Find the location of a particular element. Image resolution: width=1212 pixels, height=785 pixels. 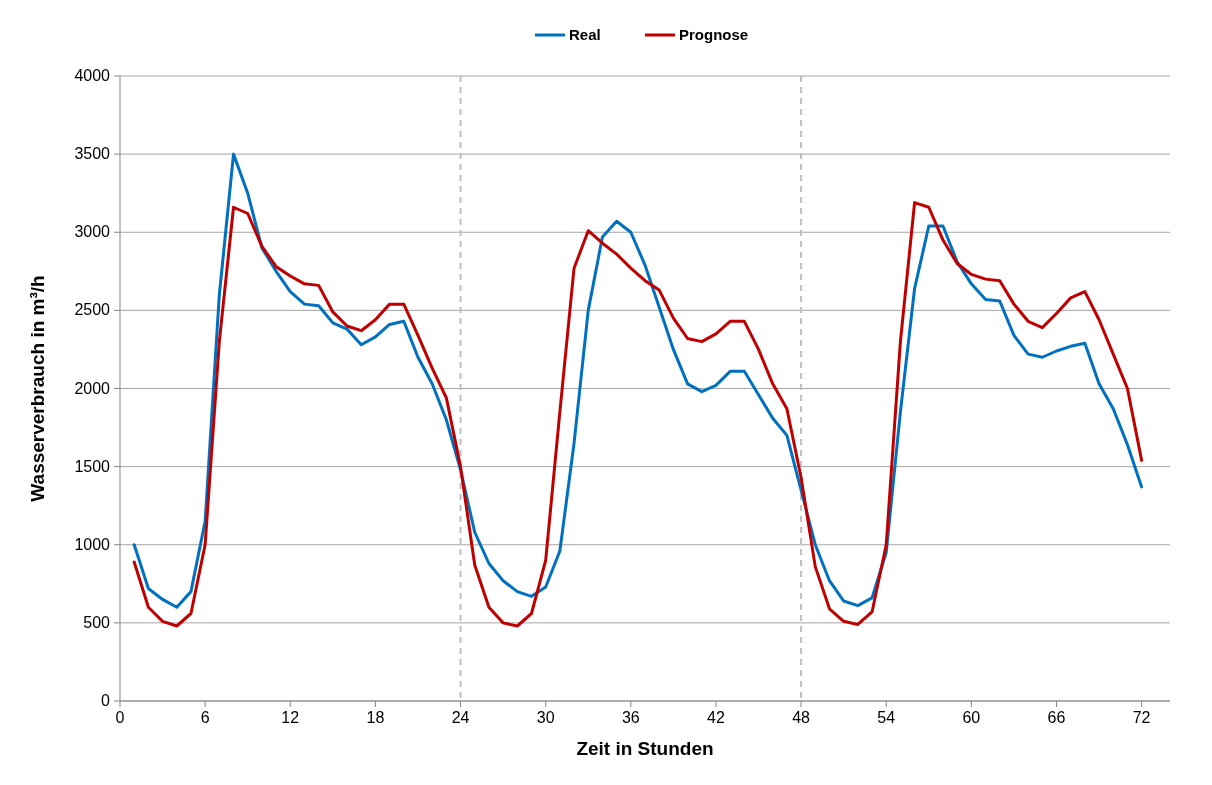

x-axis-title: Zeit in Stunden is located at coordinates (645, 748).